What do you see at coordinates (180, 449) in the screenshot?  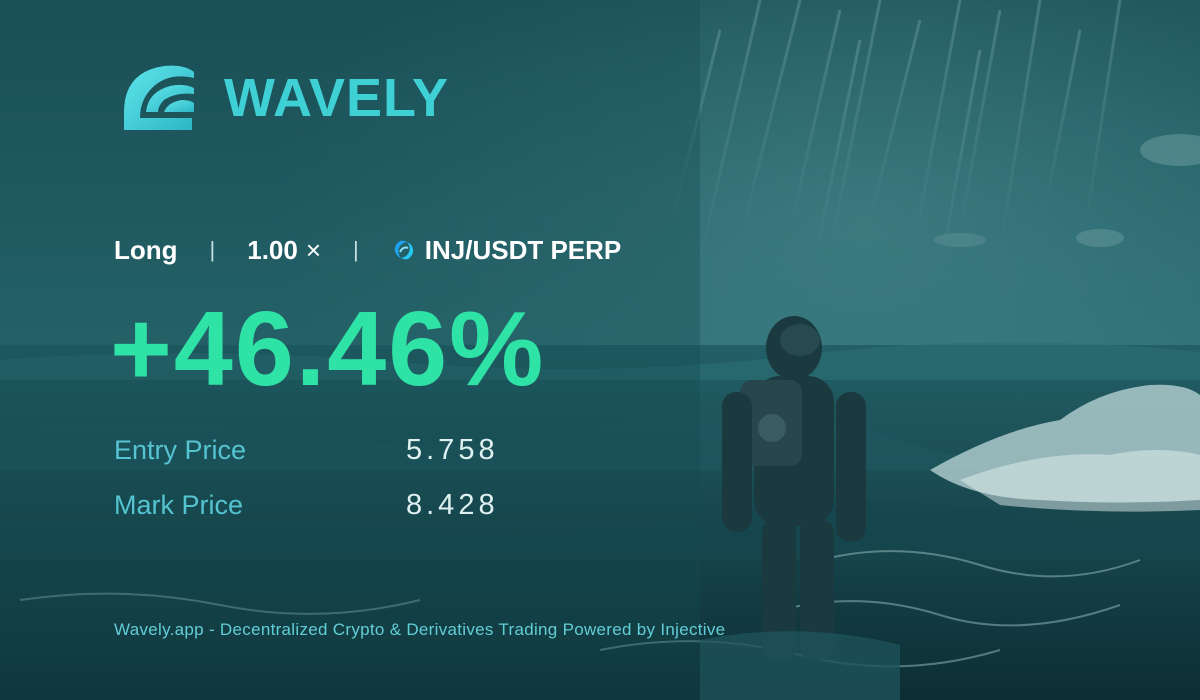 I see `entry-price-label: Entry Price` at bounding box center [180, 449].